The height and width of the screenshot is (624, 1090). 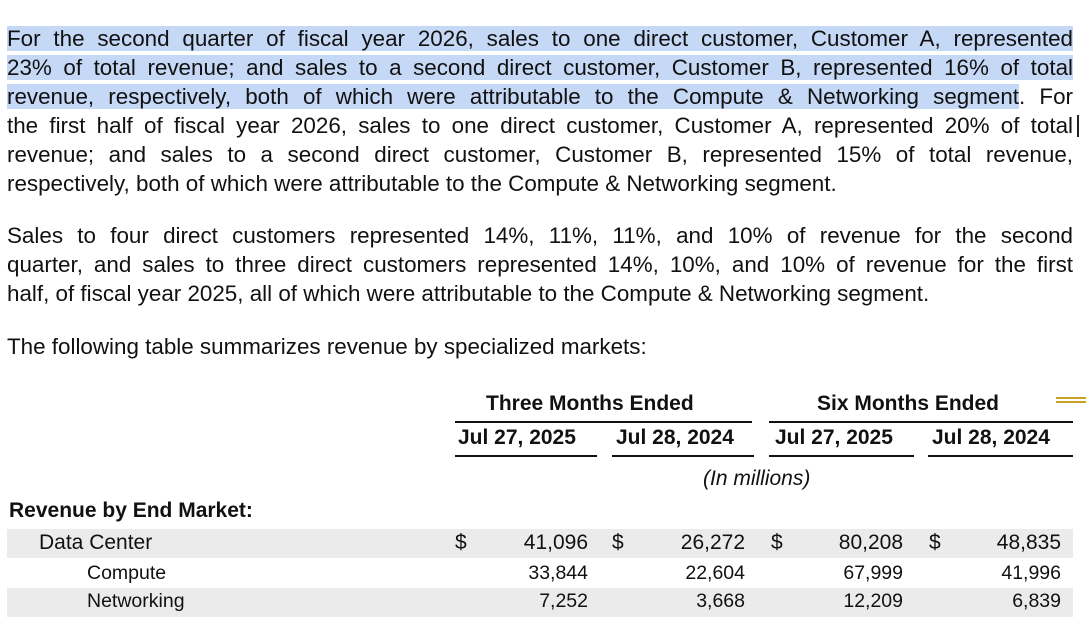 What do you see at coordinates (870, 542) in the screenshot?
I see `cell-value: 80,208` at bounding box center [870, 542].